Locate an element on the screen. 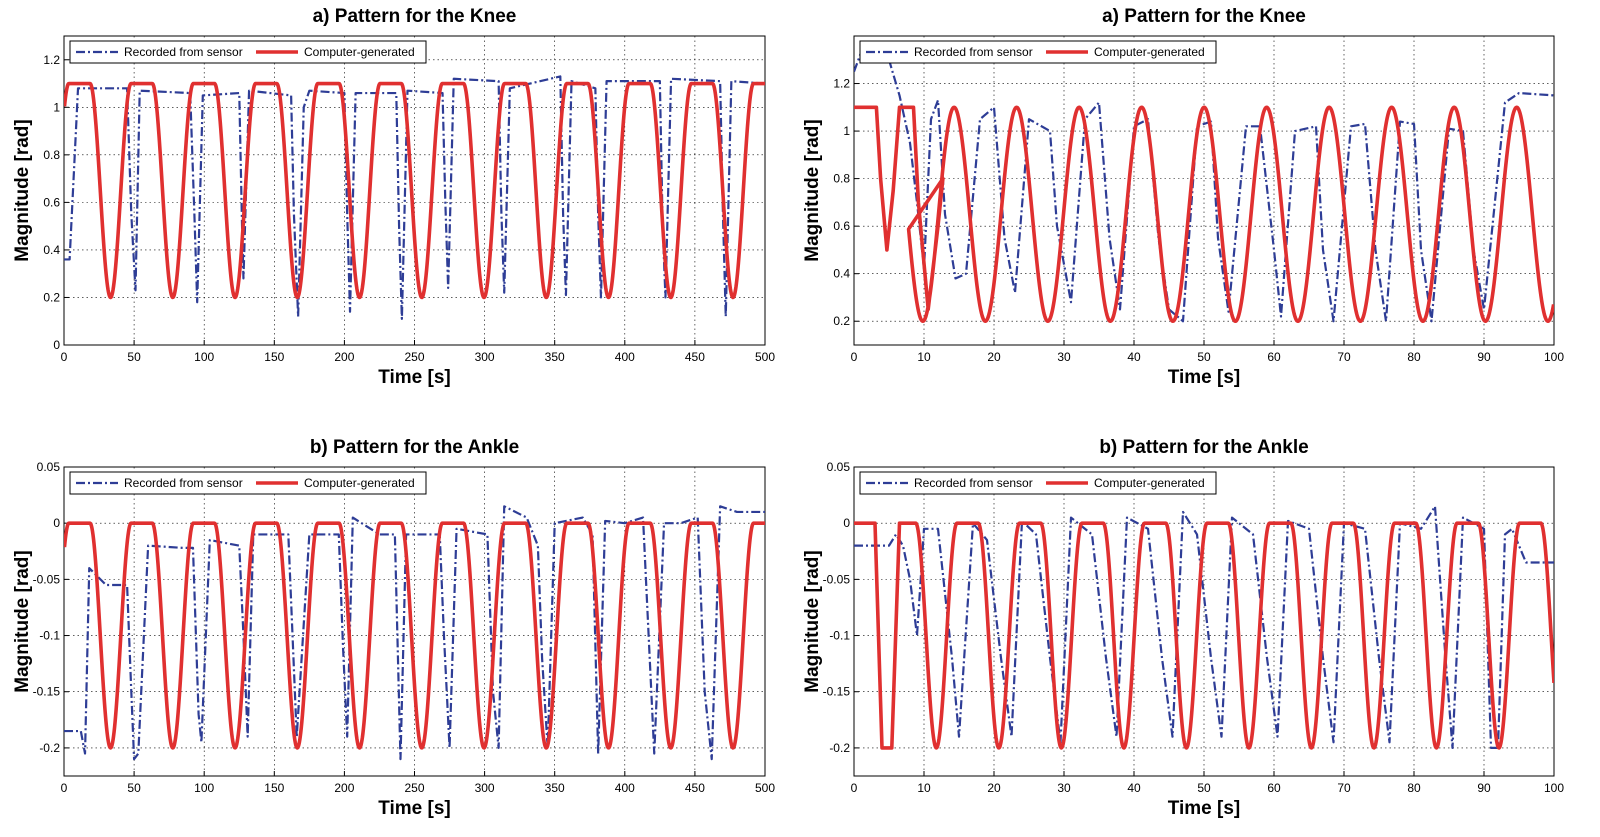 The width and height of the screenshot is (1600, 837). x-tick-label: 60 is located at coordinates (1274, 357).